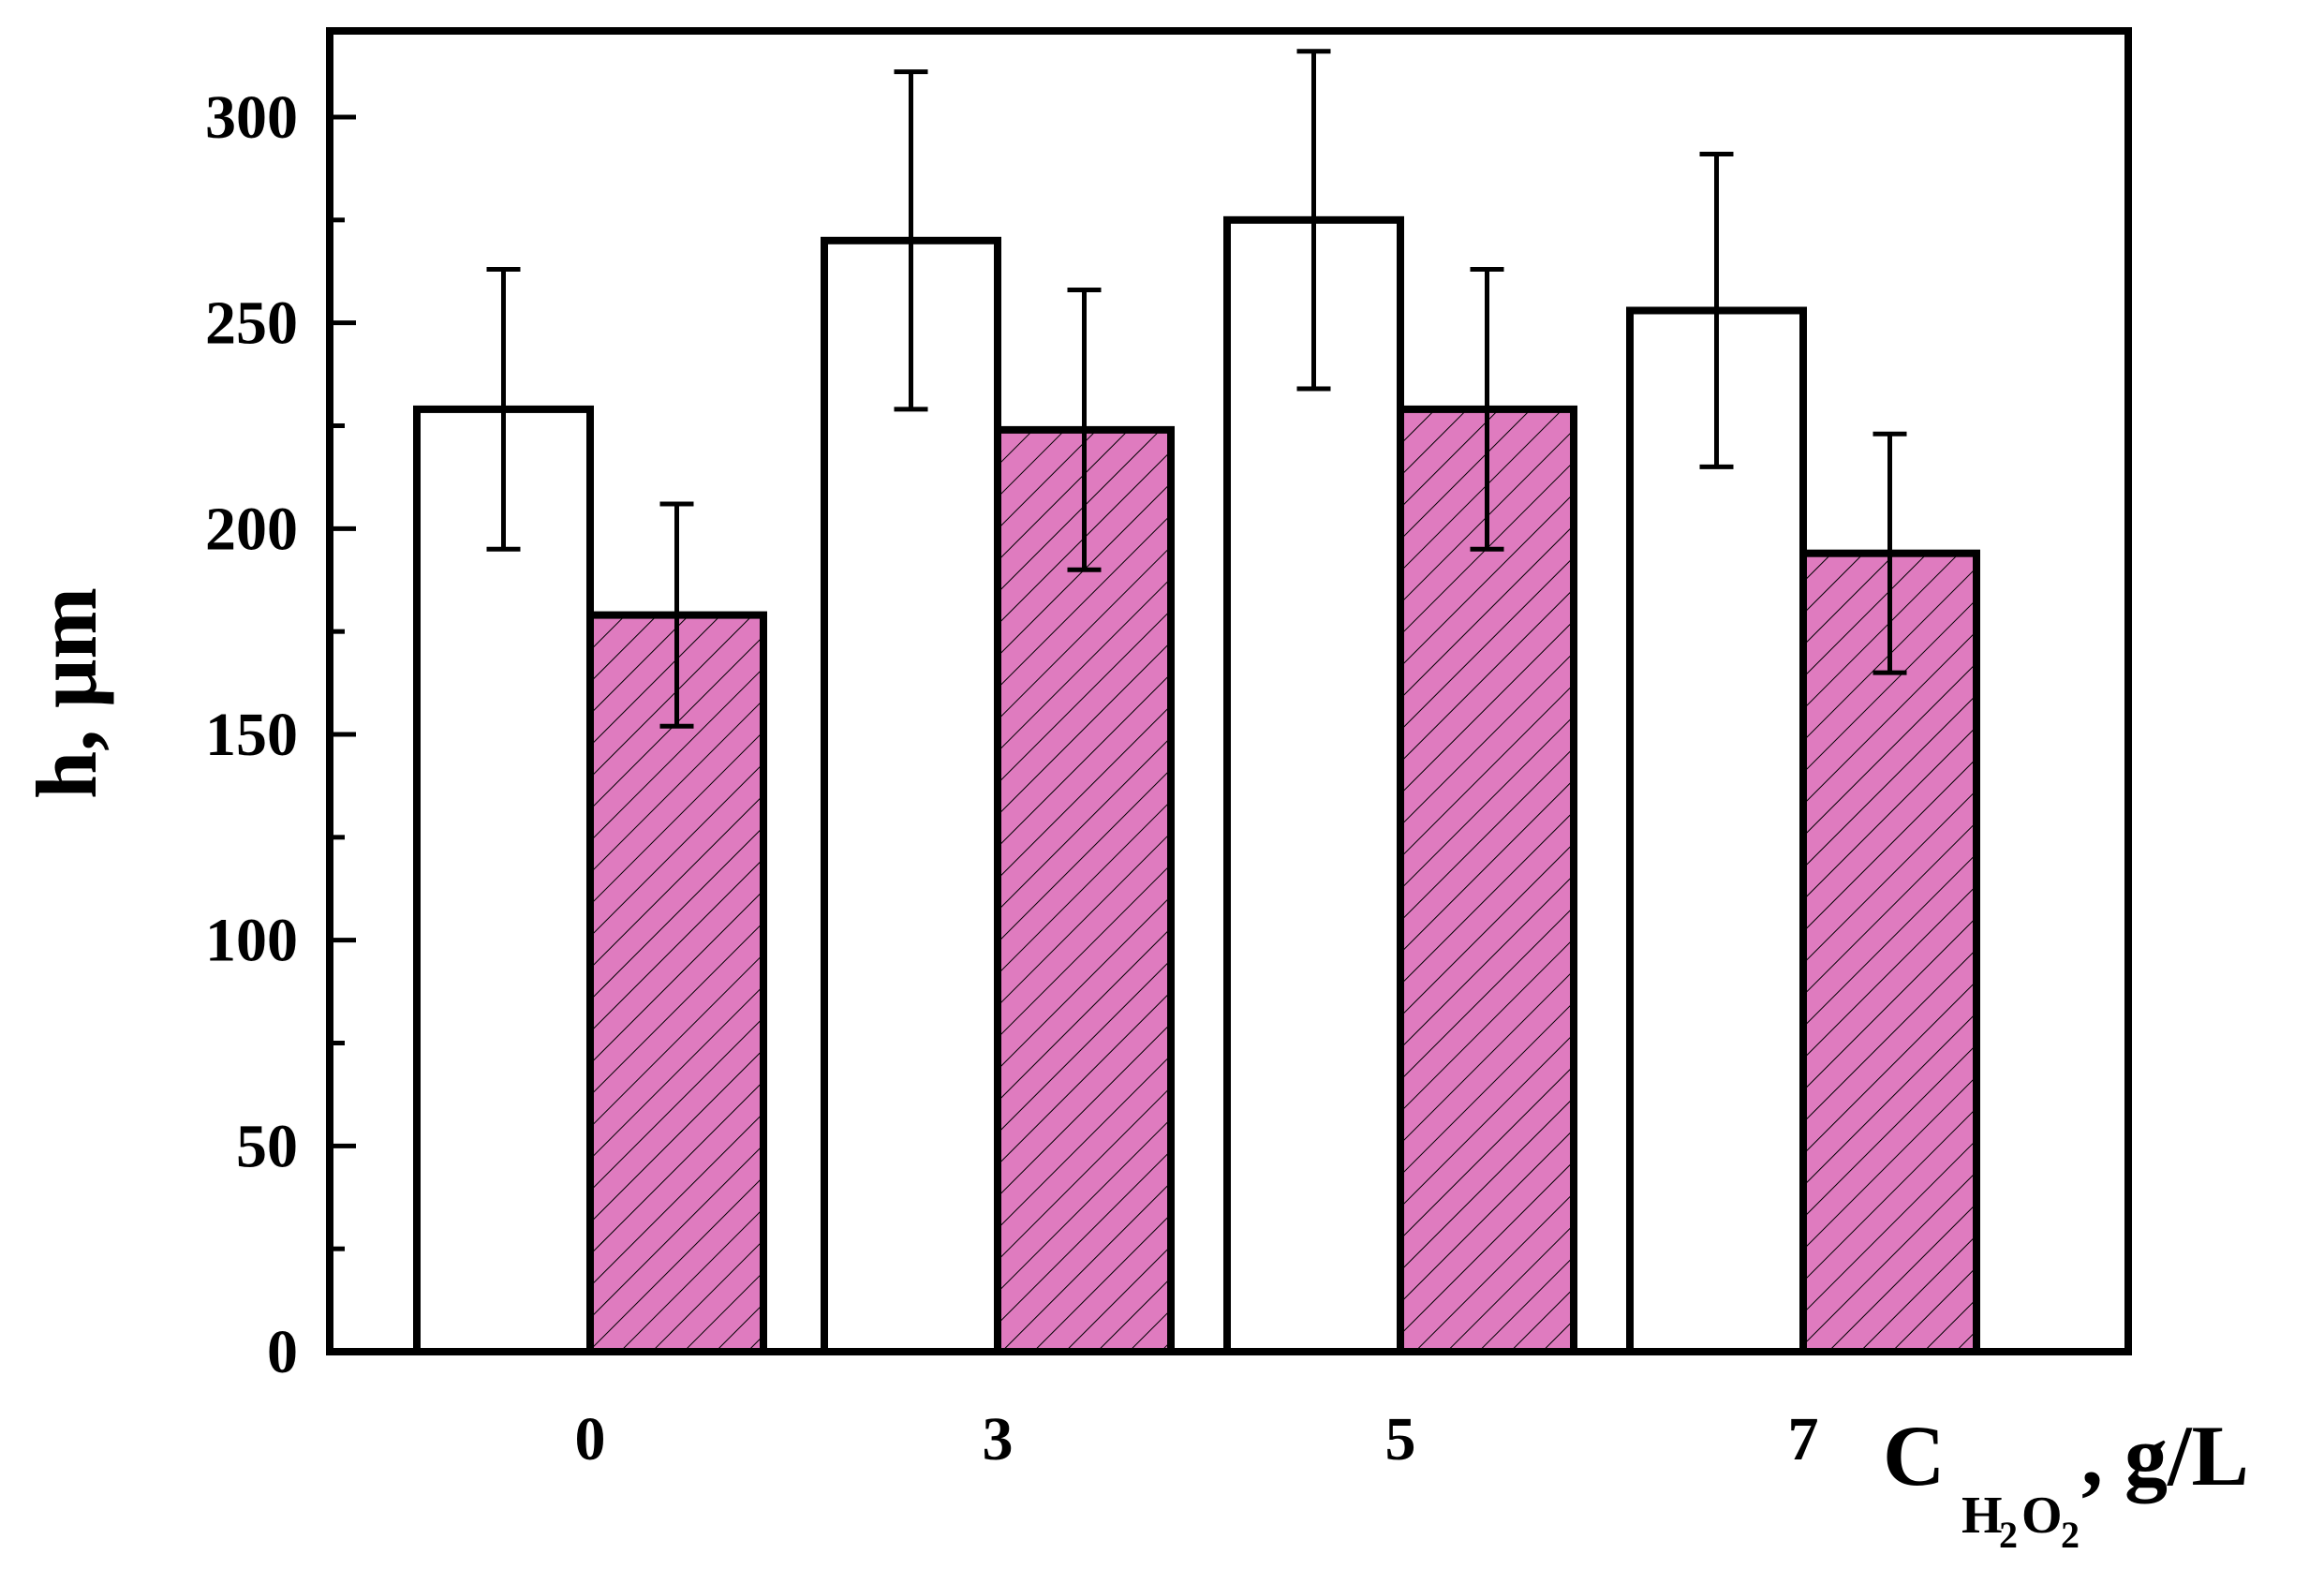  Describe the element at coordinates (2071, 1535) in the screenshot. I see `x-axis-title-sub2-digit: 2` at that location.